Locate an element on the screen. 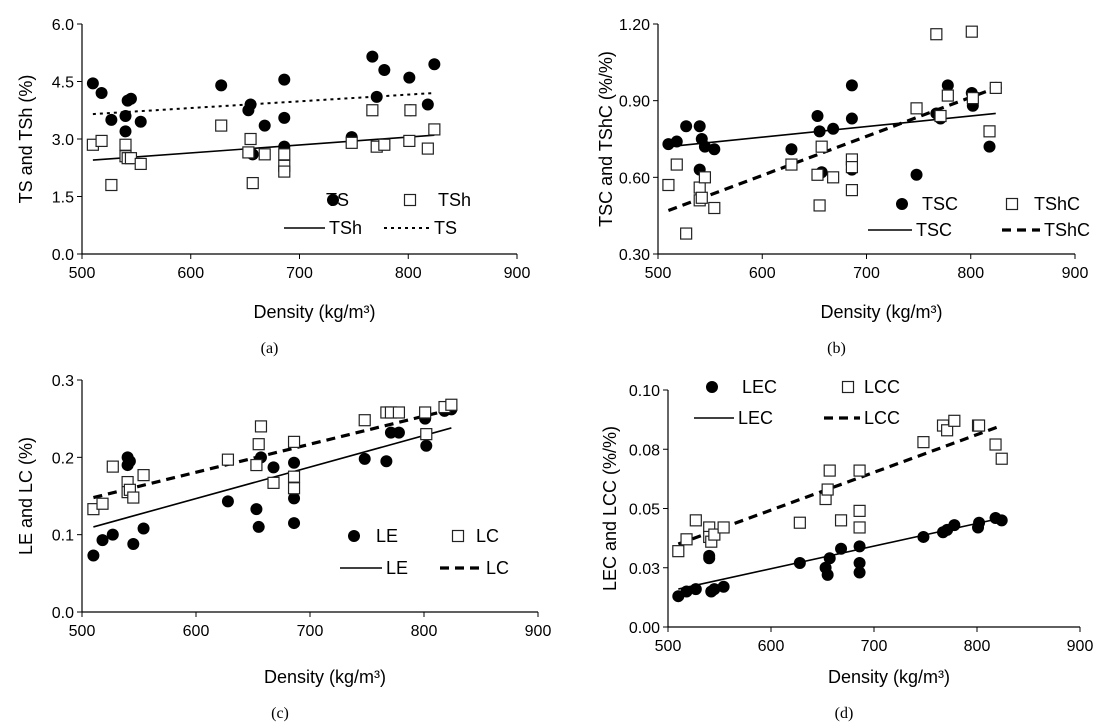 This screenshot has width=1112, height=728. y-tick-label: 3.0 is located at coordinates (63, 140).